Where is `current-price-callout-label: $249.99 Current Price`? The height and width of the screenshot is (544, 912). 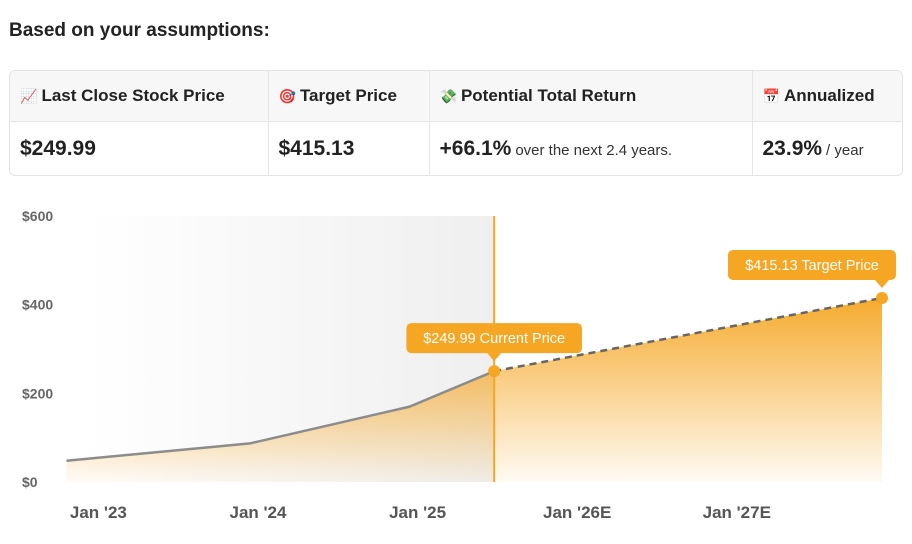
current-price-callout-label: $249.99 Current Price is located at coordinates (494, 339).